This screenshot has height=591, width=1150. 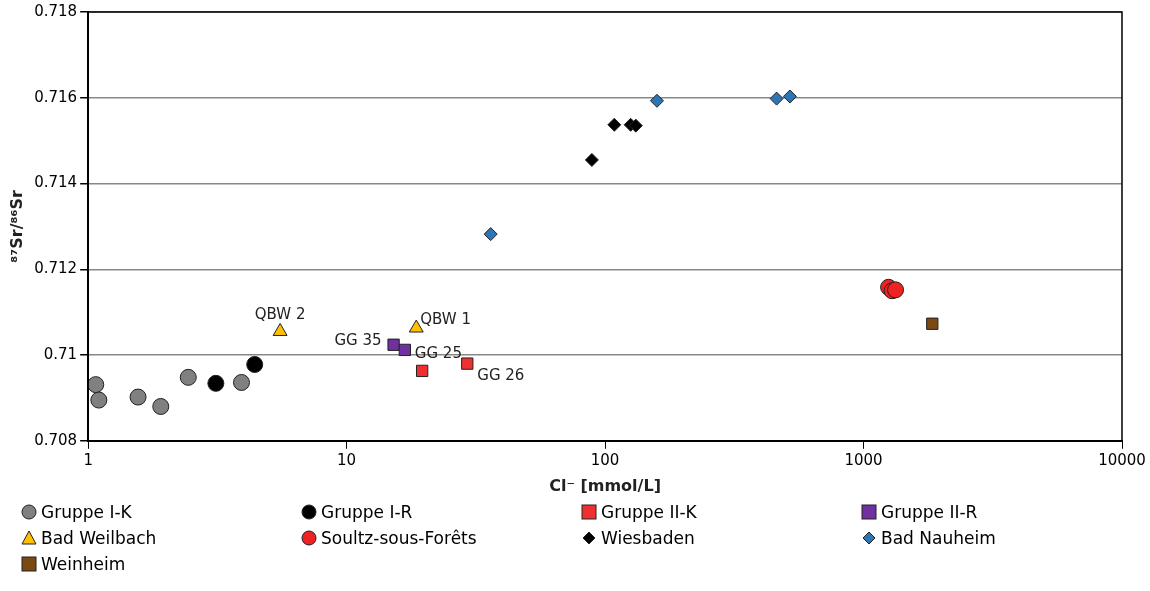 I want to click on legend-label: Gruppe I-K, so click(x=86, y=512).